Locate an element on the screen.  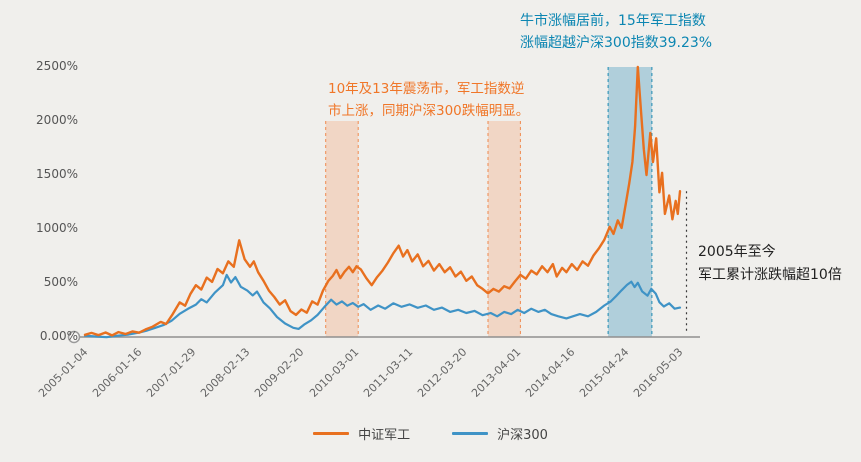
annotation-bull-market: 牛市涨幅居前，15年军工指数 涨幅超越沪深300指数39.23% is located at coordinates (616, 32).